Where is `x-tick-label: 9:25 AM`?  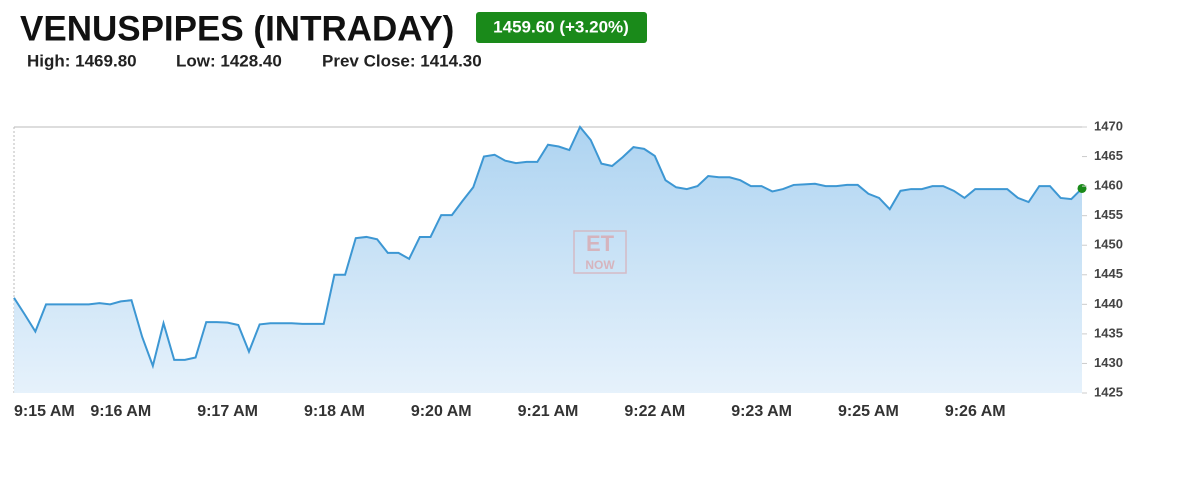
x-tick-label: 9:25 AM is located at coordinates (868, 411).